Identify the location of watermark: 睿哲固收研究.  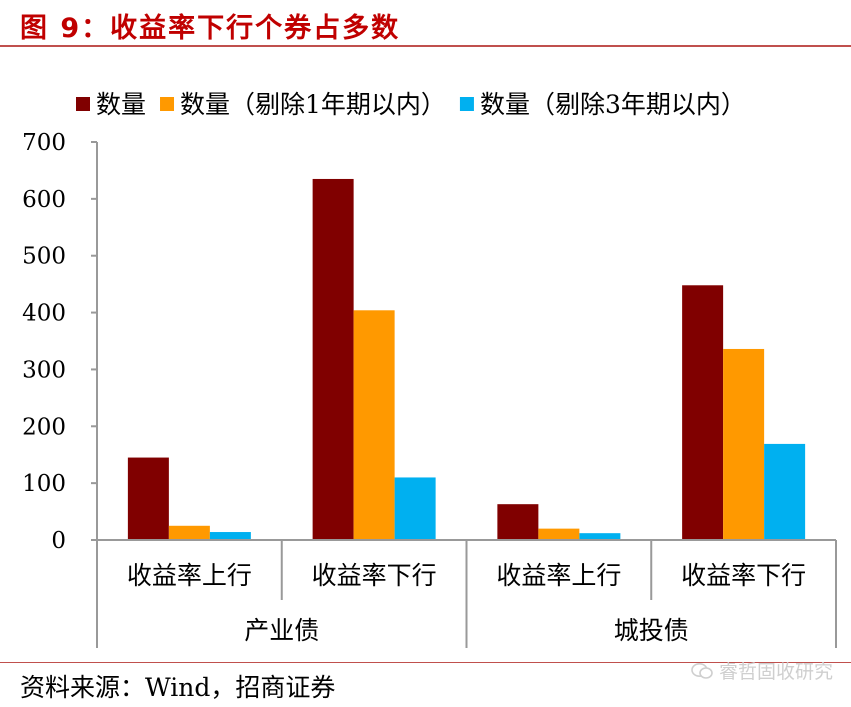
(762, 670).